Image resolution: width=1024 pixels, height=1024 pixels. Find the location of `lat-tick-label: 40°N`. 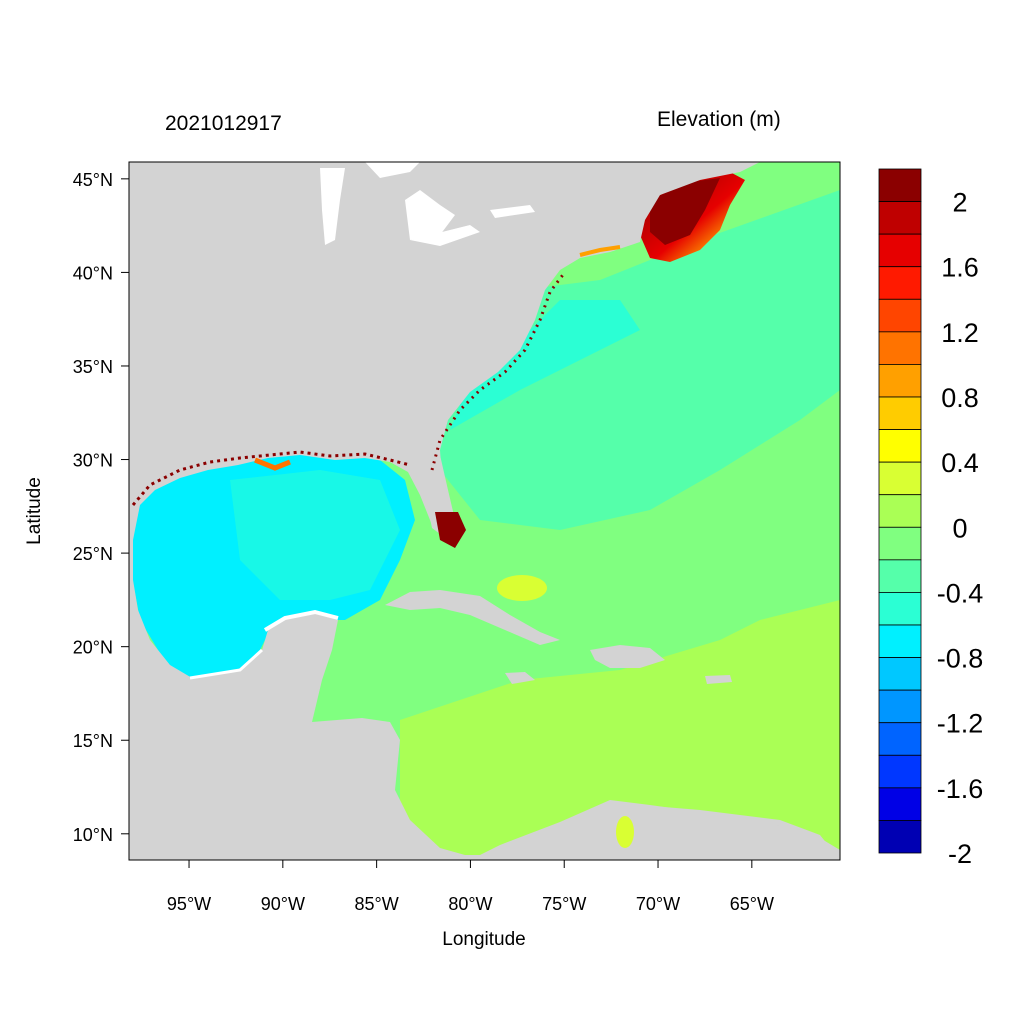

lat-tick-label: 40°N is located at coordinates (93, 273).